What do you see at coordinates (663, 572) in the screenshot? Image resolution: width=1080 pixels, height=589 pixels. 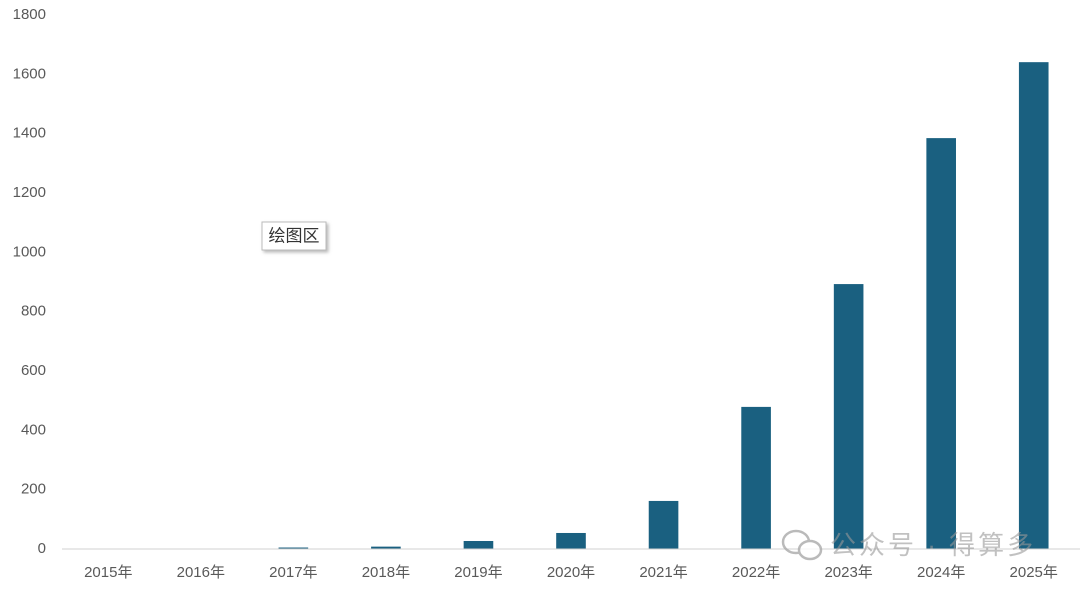 I see `x-tick-label: 2021年` at bounding box center [663, 572].